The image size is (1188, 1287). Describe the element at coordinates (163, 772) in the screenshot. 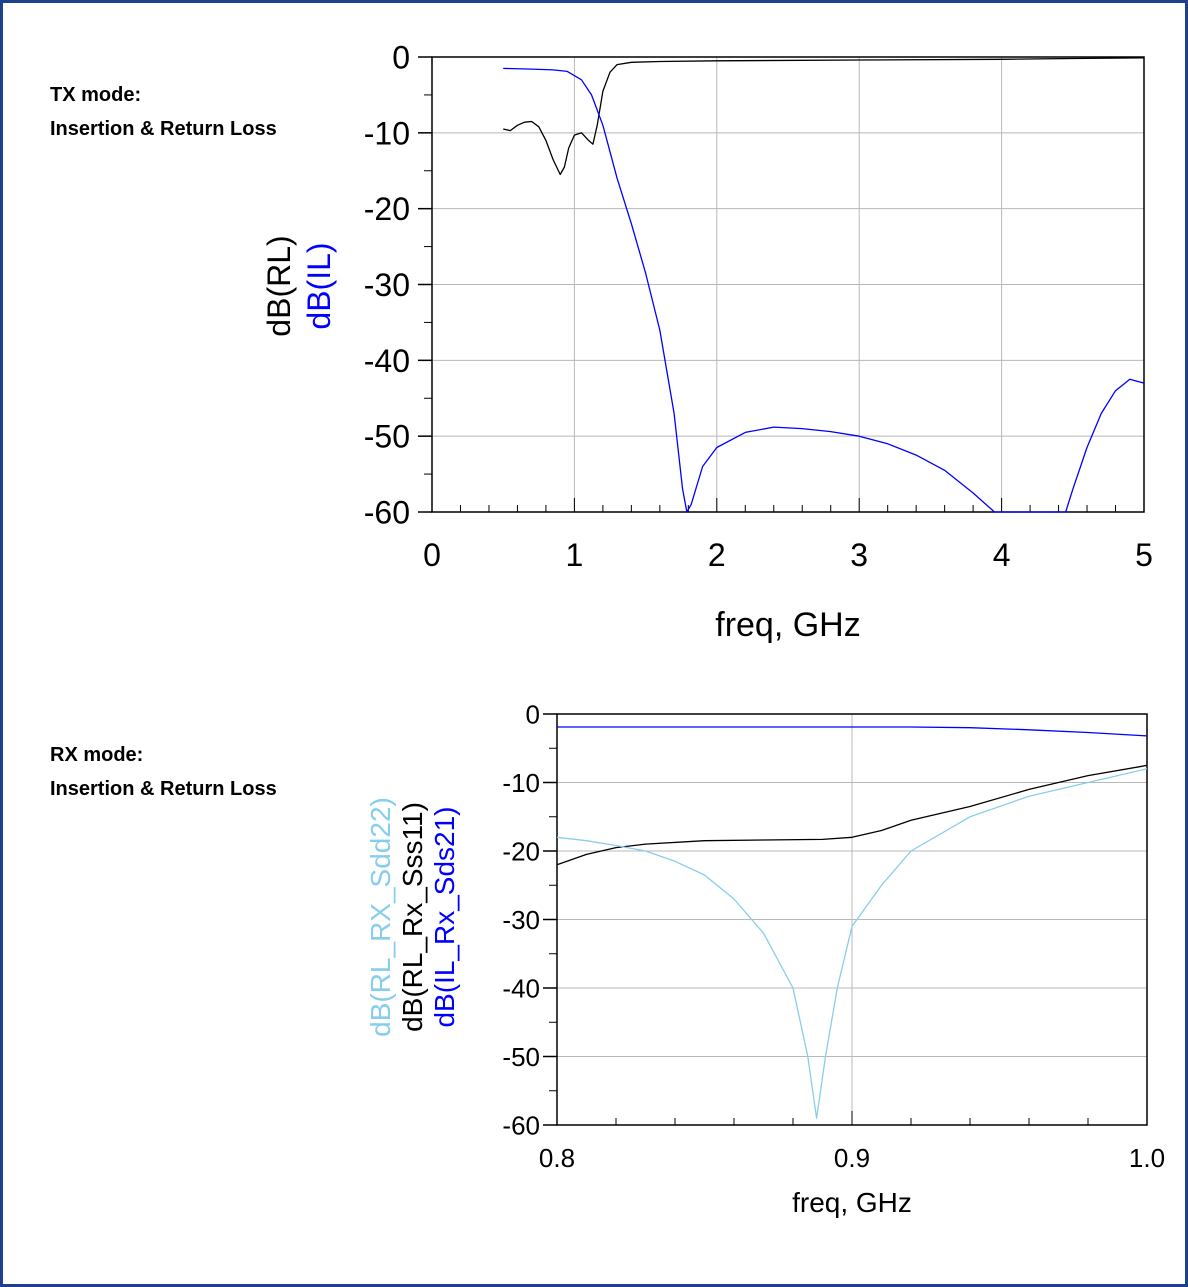

I see `rx-panel-label: RX mode: Insertion & Return Loss` at that location.